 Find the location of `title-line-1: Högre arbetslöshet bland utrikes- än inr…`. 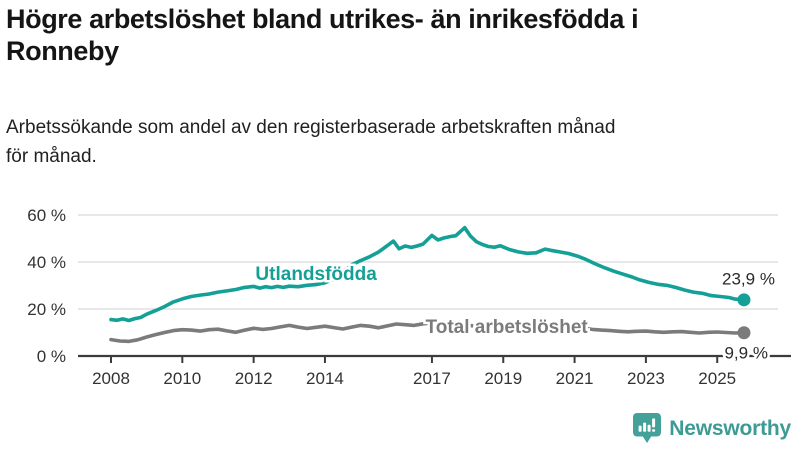

title-line-1: Högre arbetslöshet bland utrikes- än inr… is located at coordinates (322, 19).